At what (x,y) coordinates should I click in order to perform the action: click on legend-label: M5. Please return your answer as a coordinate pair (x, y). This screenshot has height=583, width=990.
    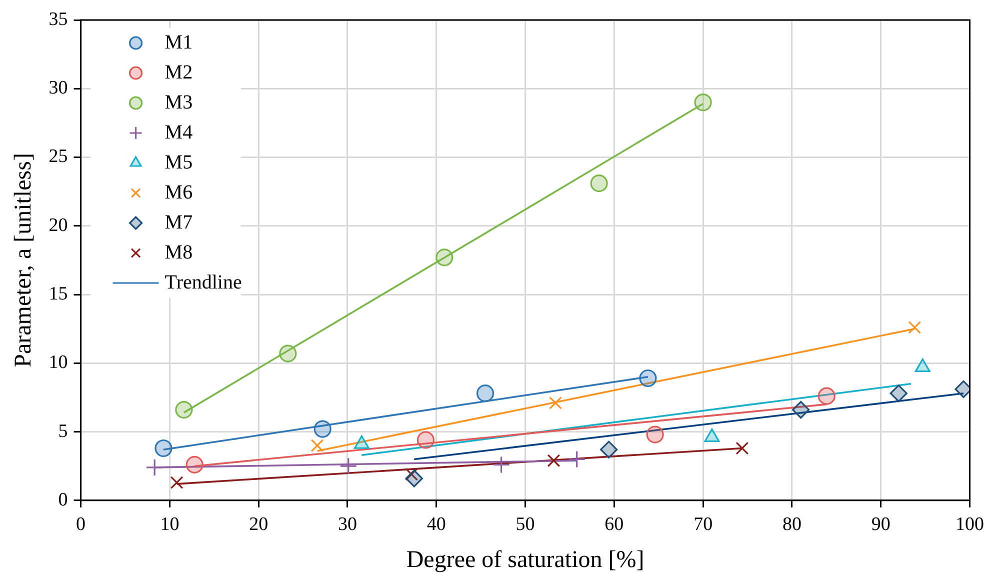
    Looking at the image, I should click on (178, 162).